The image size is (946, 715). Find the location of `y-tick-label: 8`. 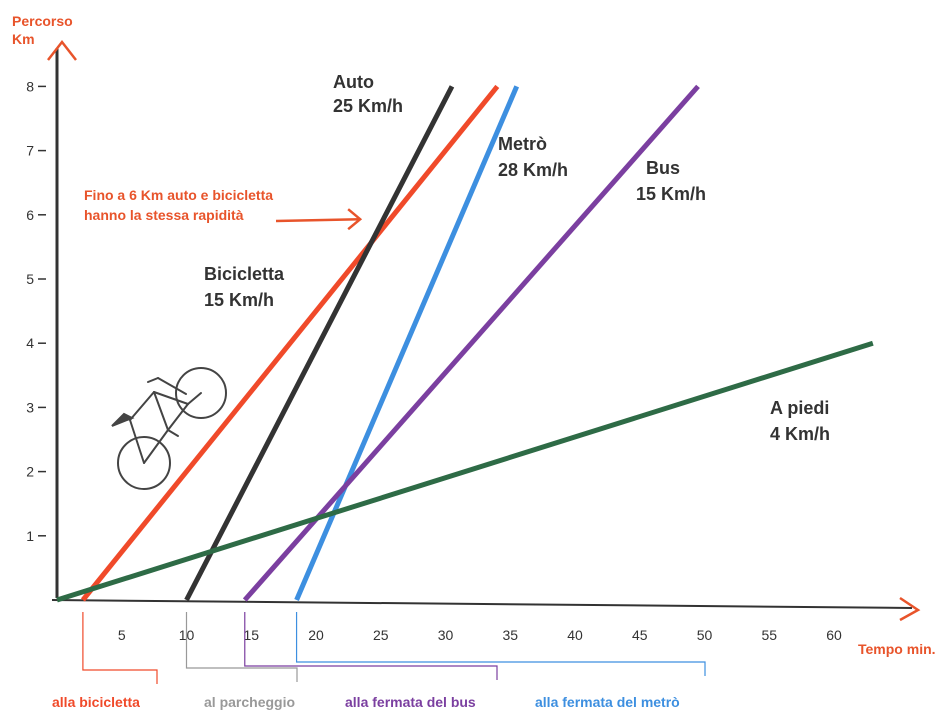

y-tick-label: 8 is located at coordinates (30, 86).